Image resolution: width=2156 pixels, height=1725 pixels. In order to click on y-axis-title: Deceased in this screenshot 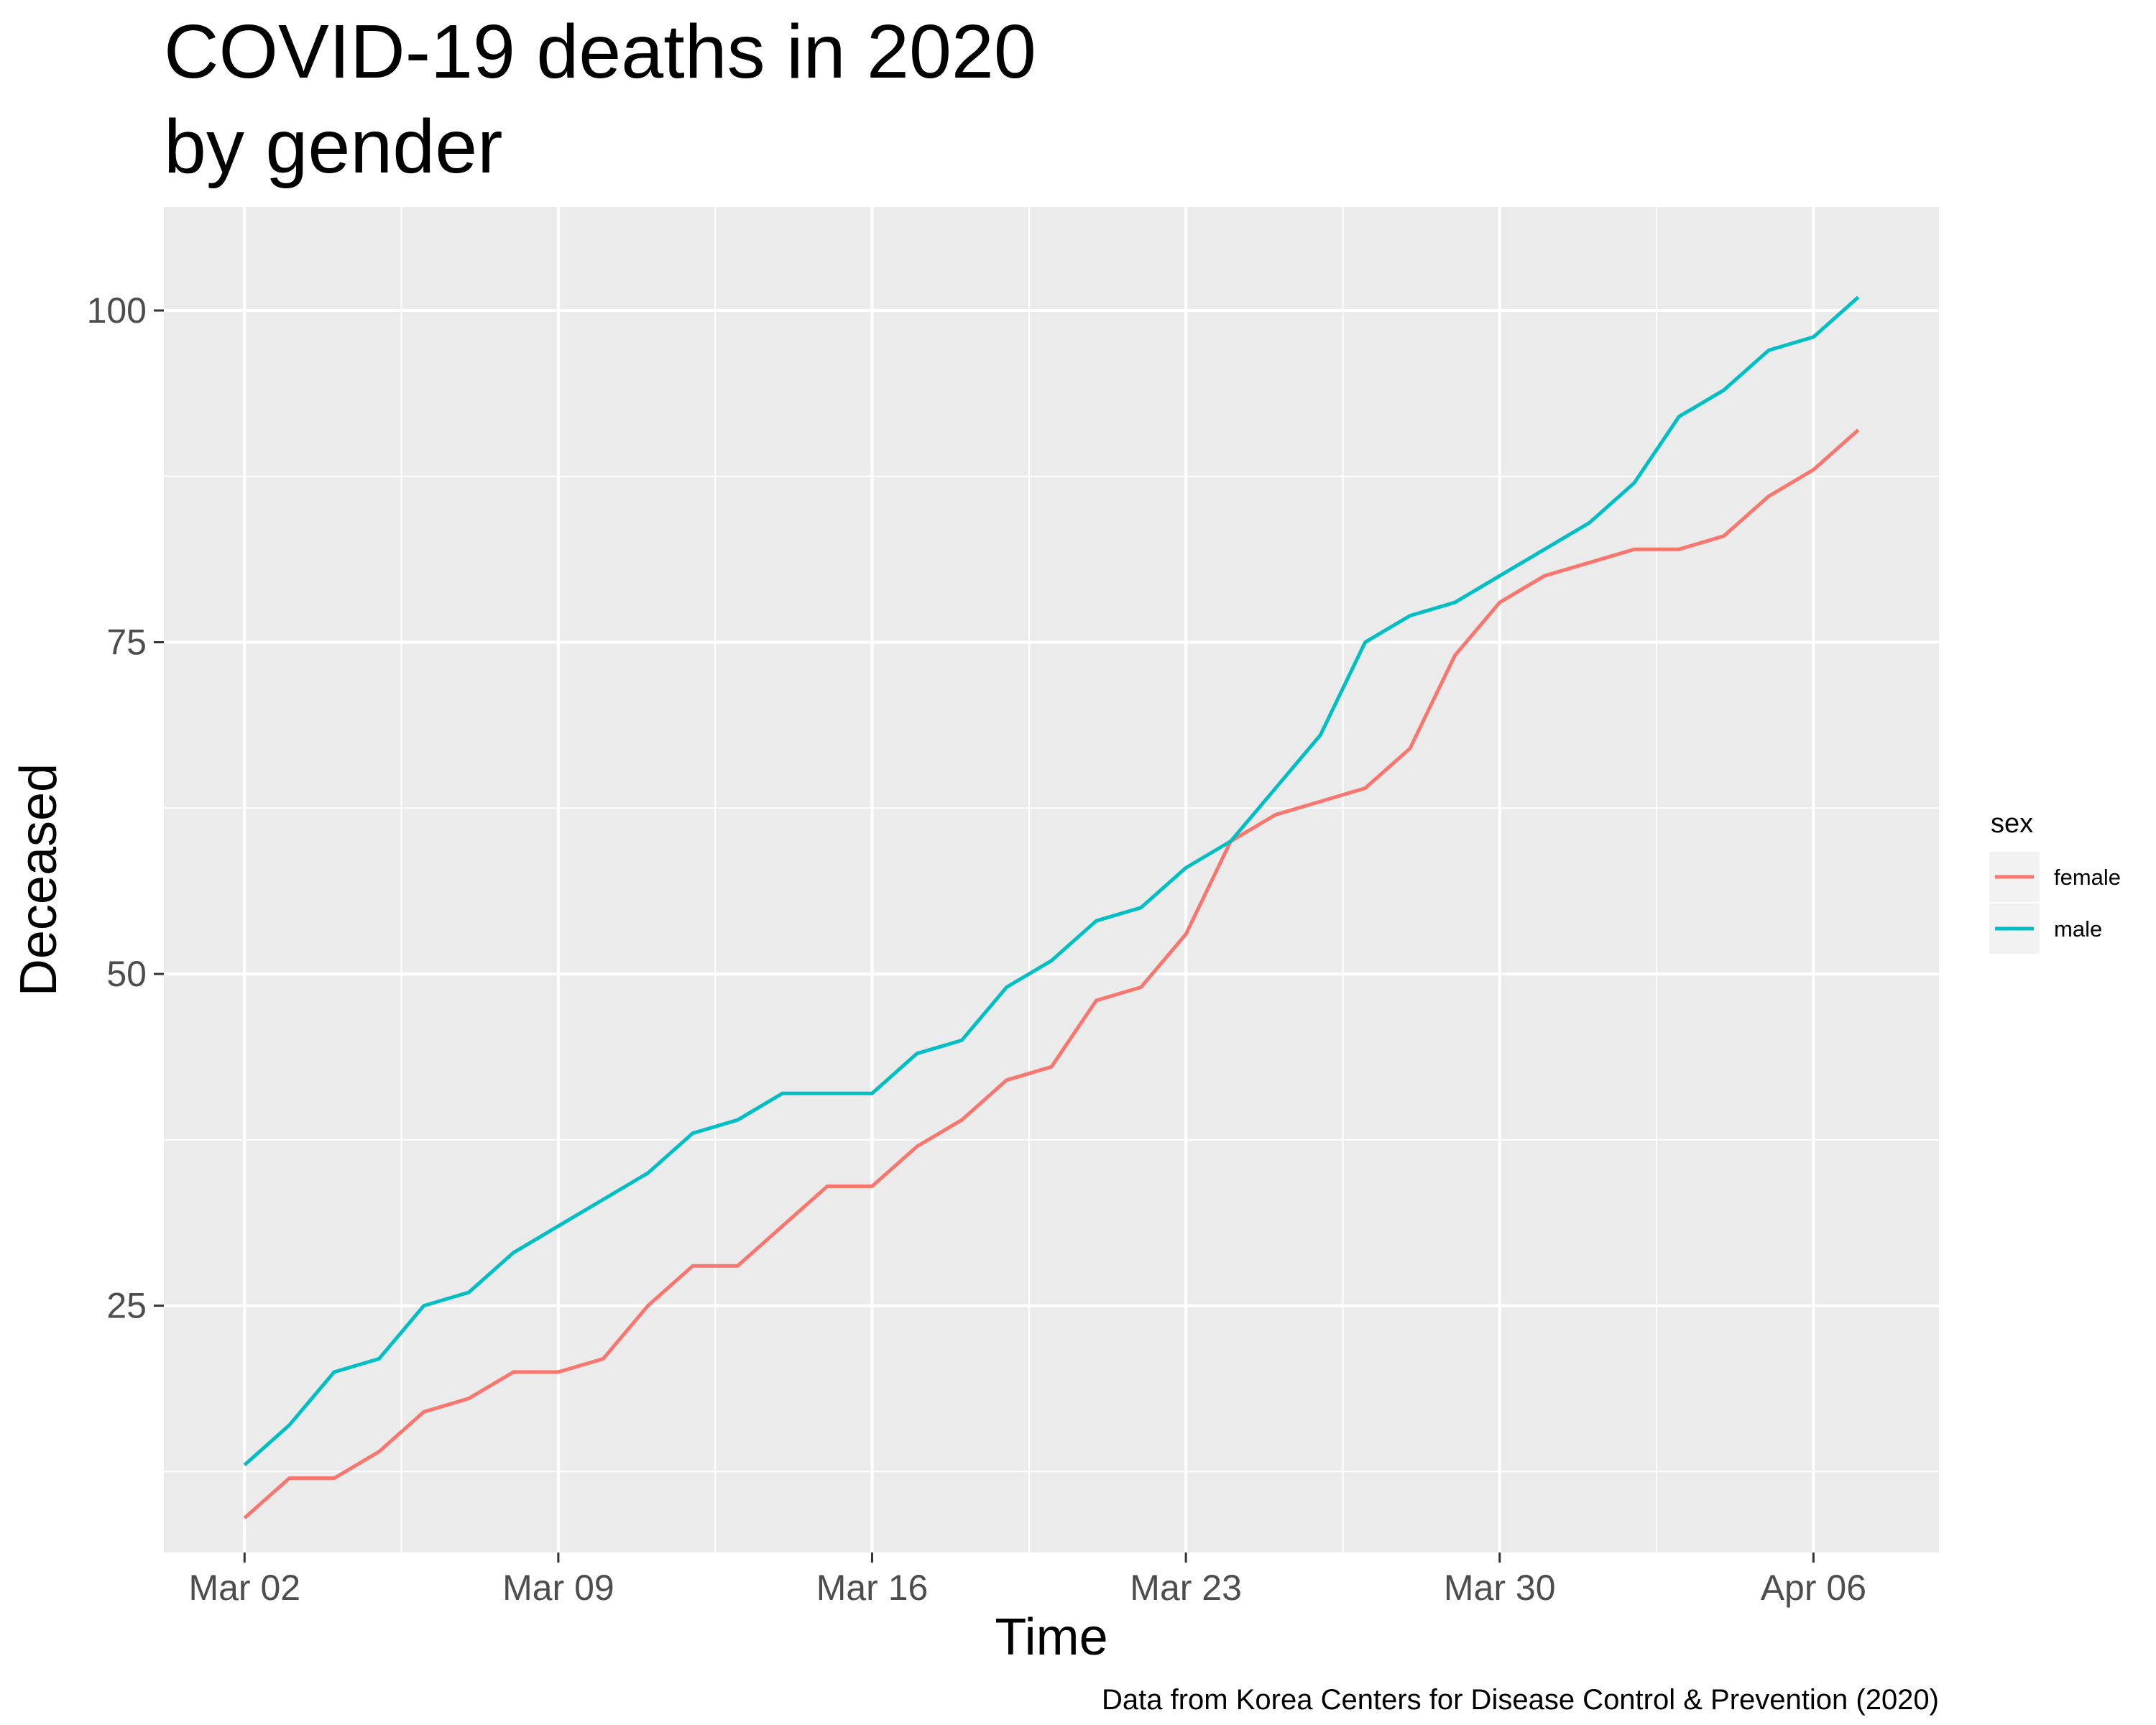, I will do `click(39, 879)`.